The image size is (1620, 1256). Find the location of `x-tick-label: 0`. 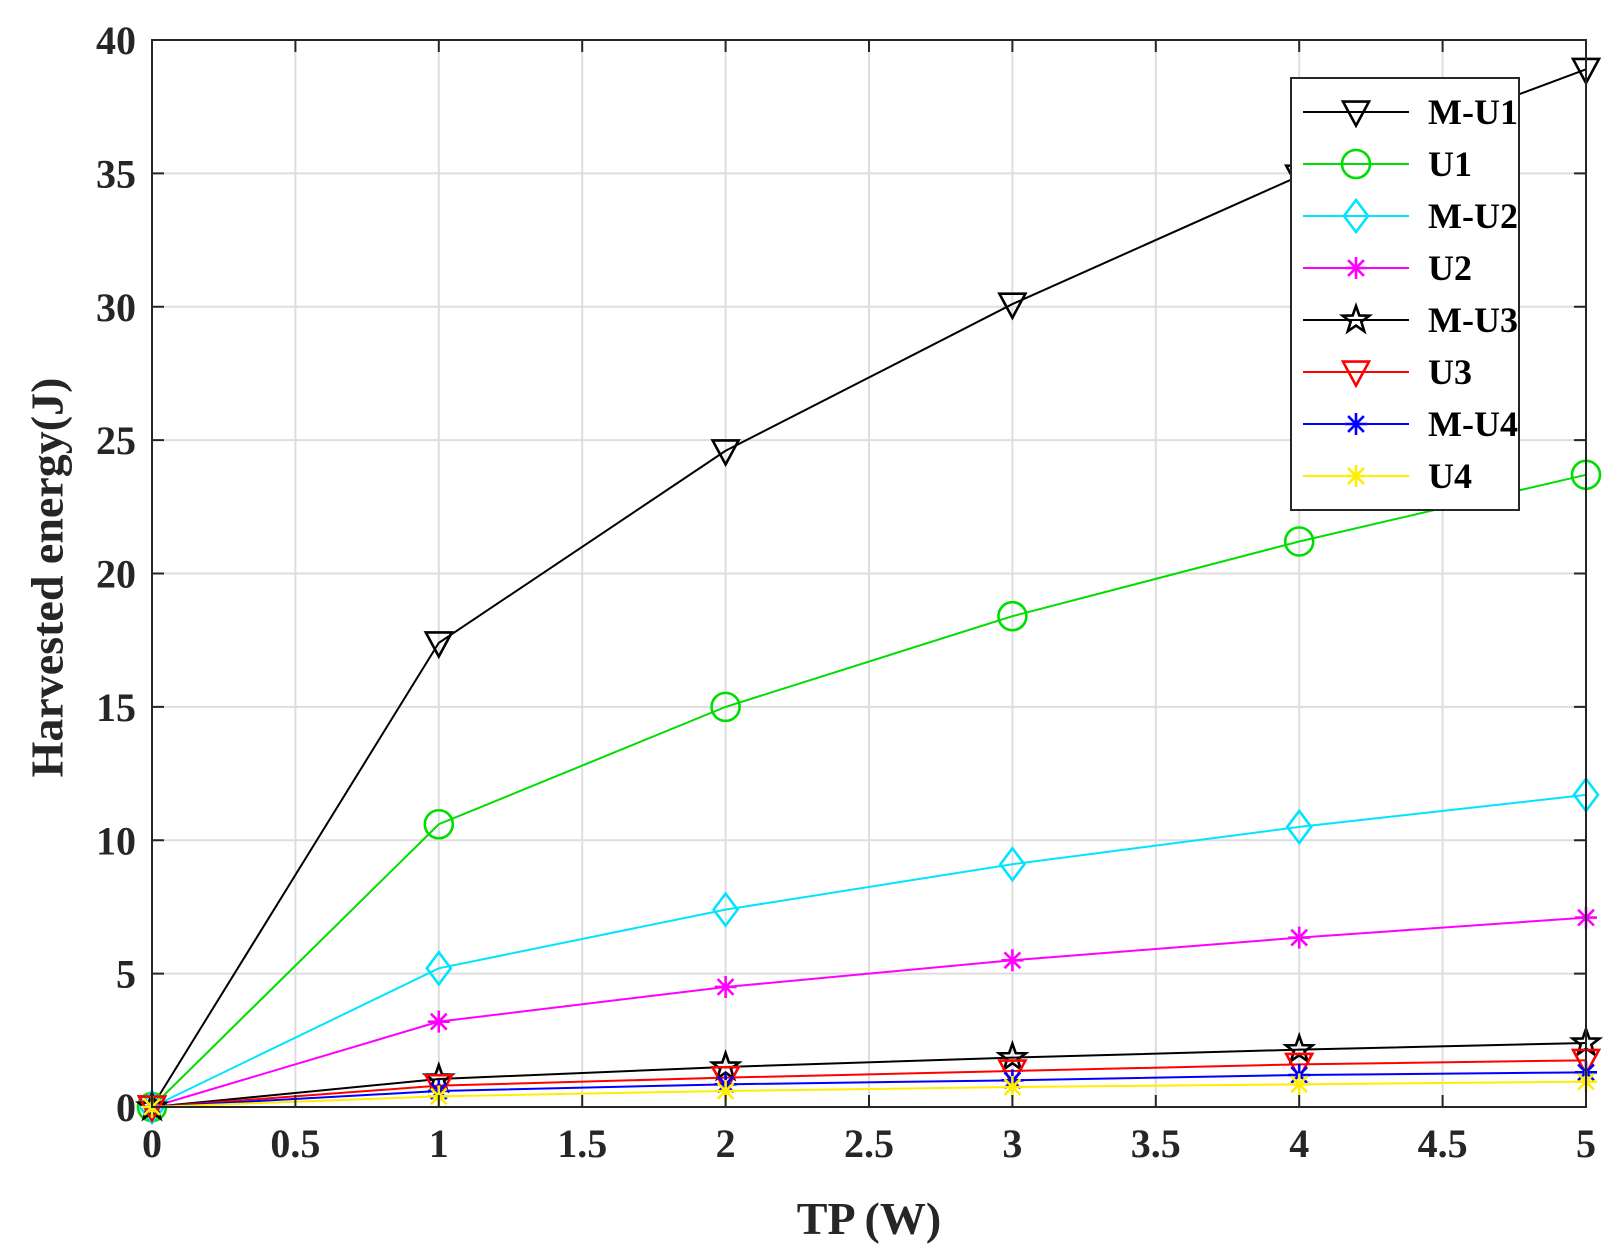

x-tick-label: 0 is located at coordinates (152, 1143).